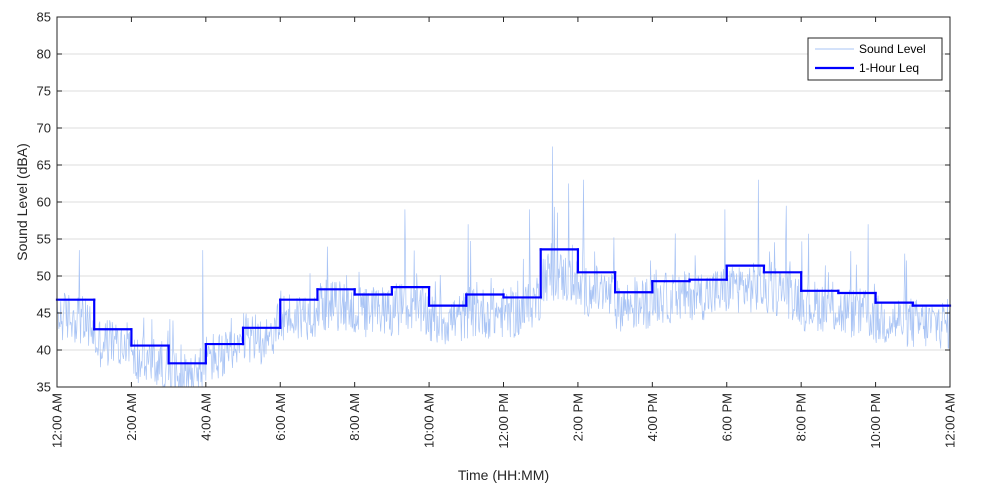 This screenshot has width=1000, height=500. Describe the element at coordinates (875, 421) in the screenshot. I see `x-tick-label: 10:00 PM` at that location.